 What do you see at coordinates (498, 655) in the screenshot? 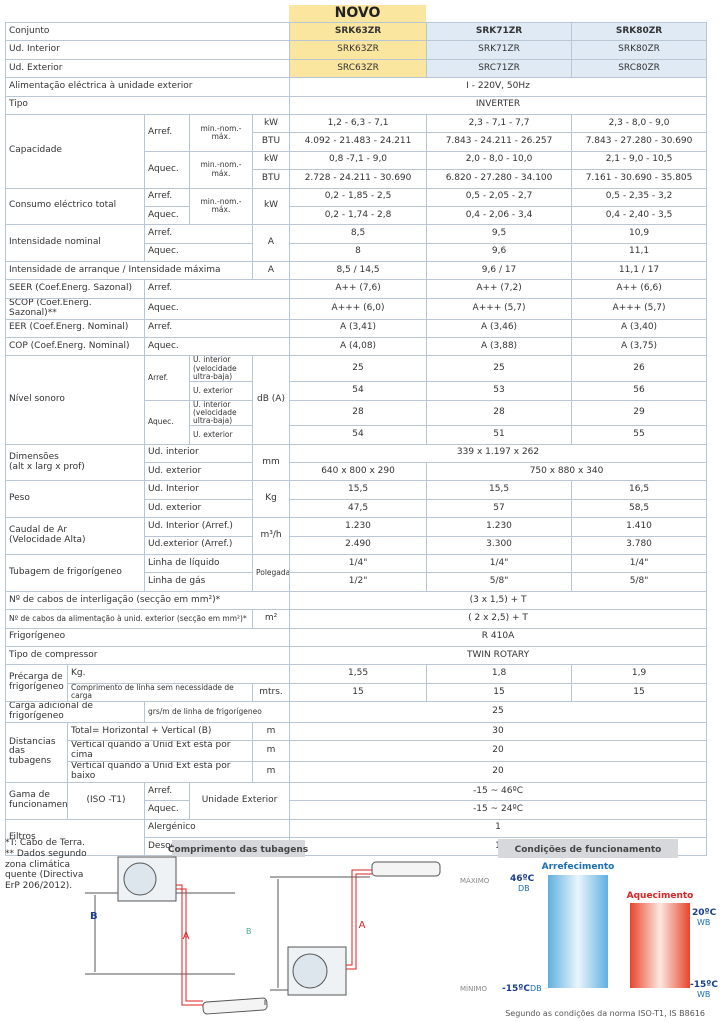
I see `cell: TWIN ROTARY` at bounding box center [498, 655].